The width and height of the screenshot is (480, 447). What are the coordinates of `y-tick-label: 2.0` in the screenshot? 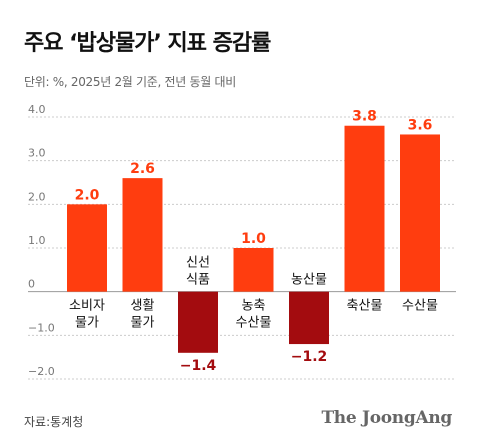 It's located at (37, 196).